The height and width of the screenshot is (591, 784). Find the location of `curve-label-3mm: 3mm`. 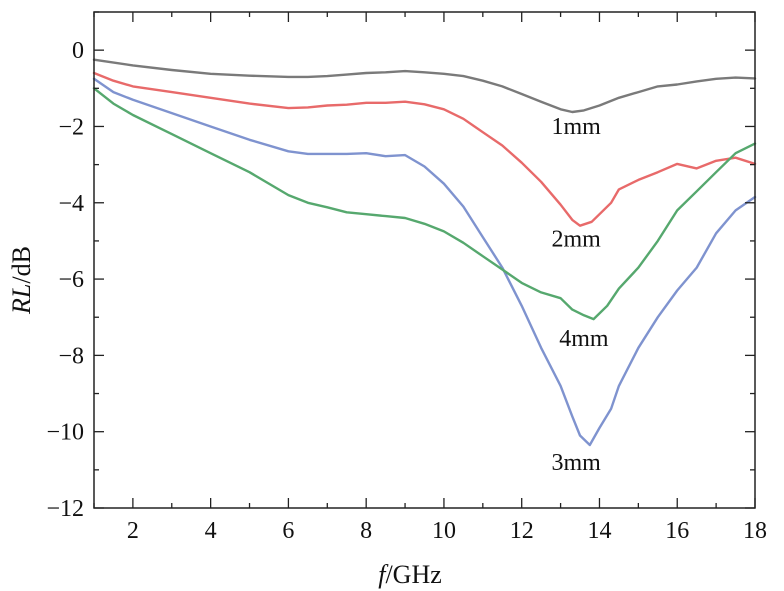

curve-label-3mm: 3mm is located at coordinates (576, 463).